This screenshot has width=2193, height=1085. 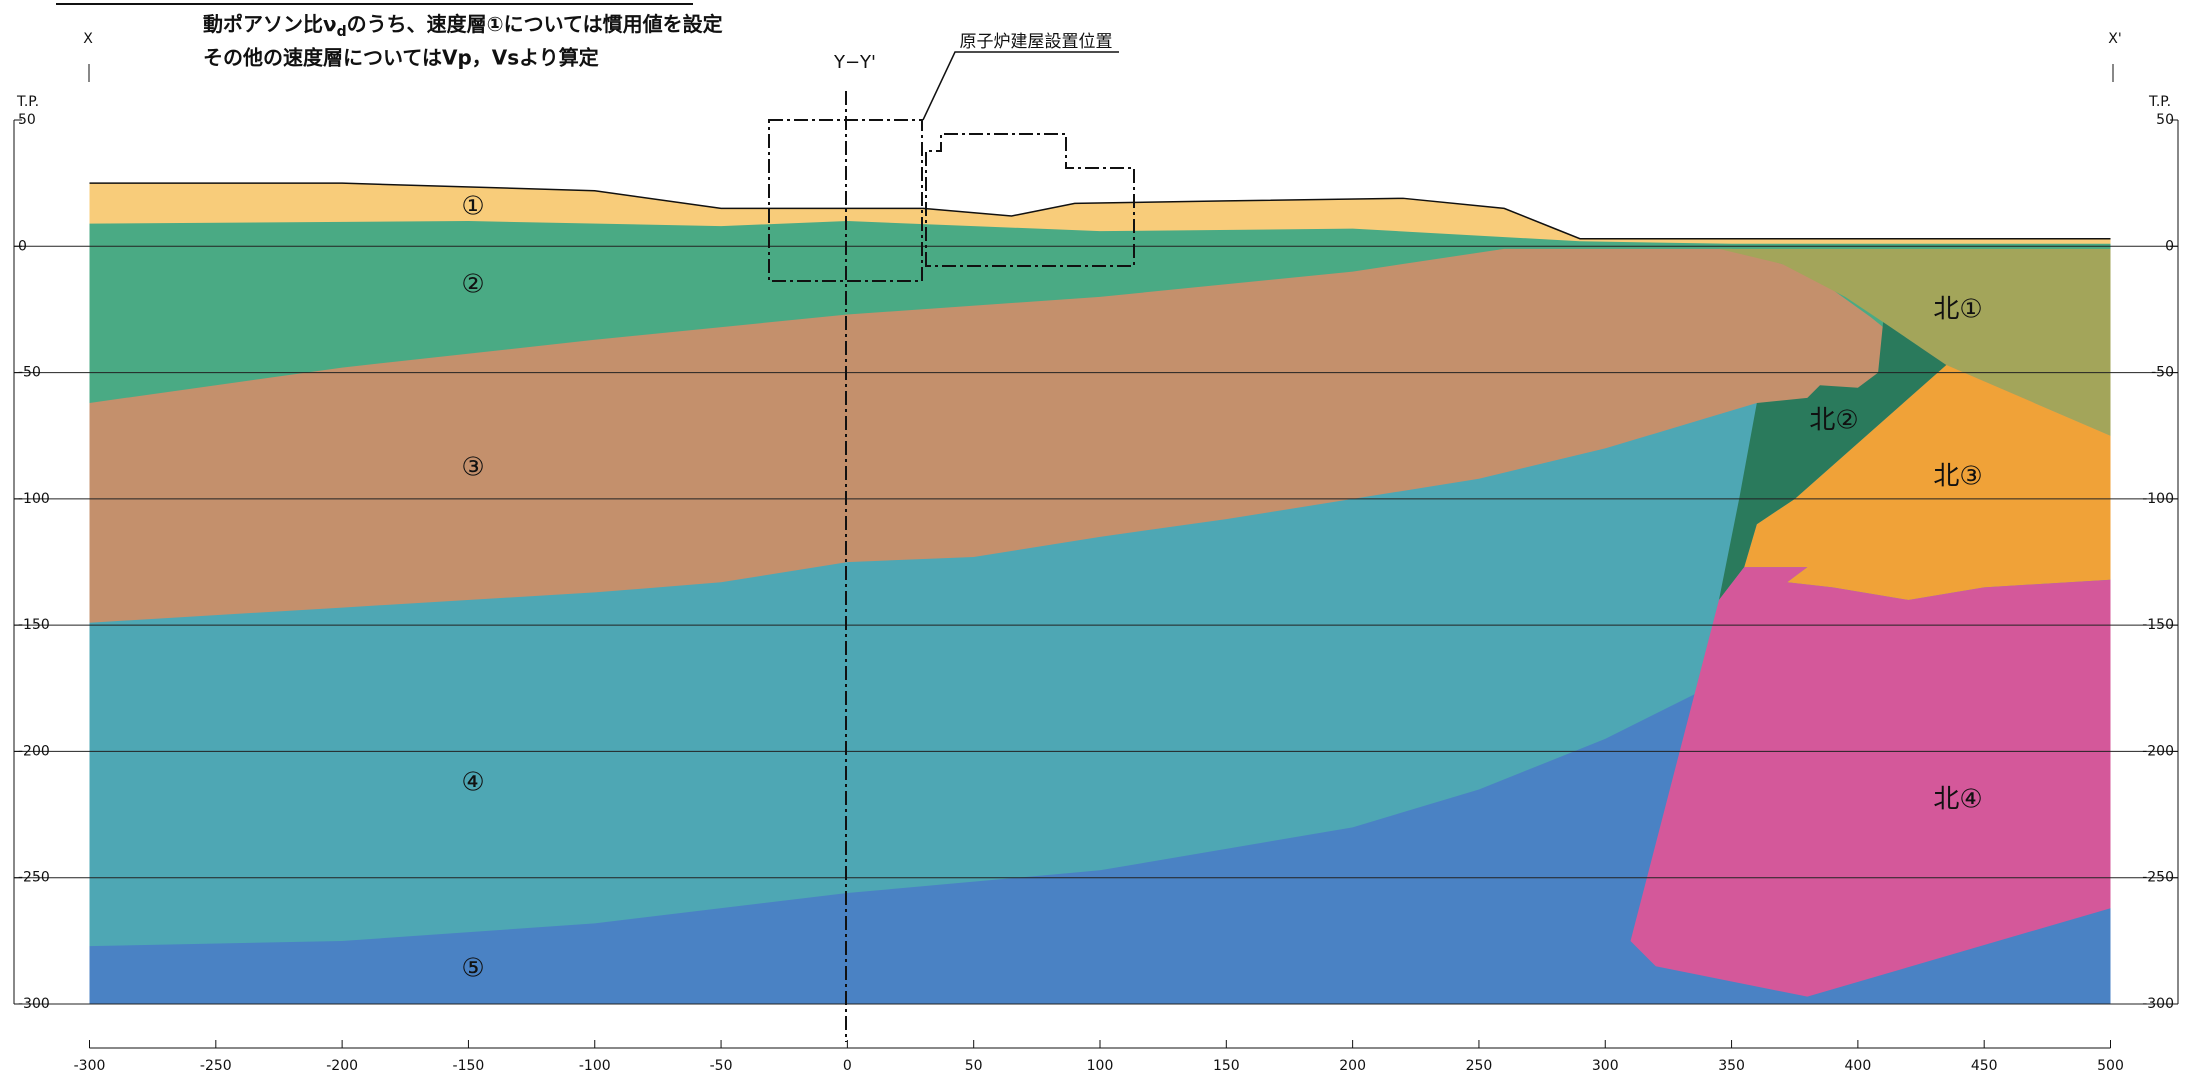 What do you see at coordinates (1984, 1066) in the screenshot?
I see `x-tick-label: 450` at bounding box center [1984, 1066].